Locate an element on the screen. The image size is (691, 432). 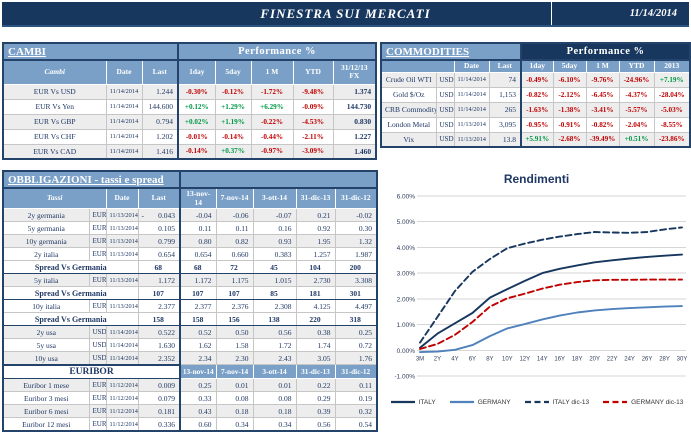
performance-value: -3.09% is located at coordinates (313, 151).